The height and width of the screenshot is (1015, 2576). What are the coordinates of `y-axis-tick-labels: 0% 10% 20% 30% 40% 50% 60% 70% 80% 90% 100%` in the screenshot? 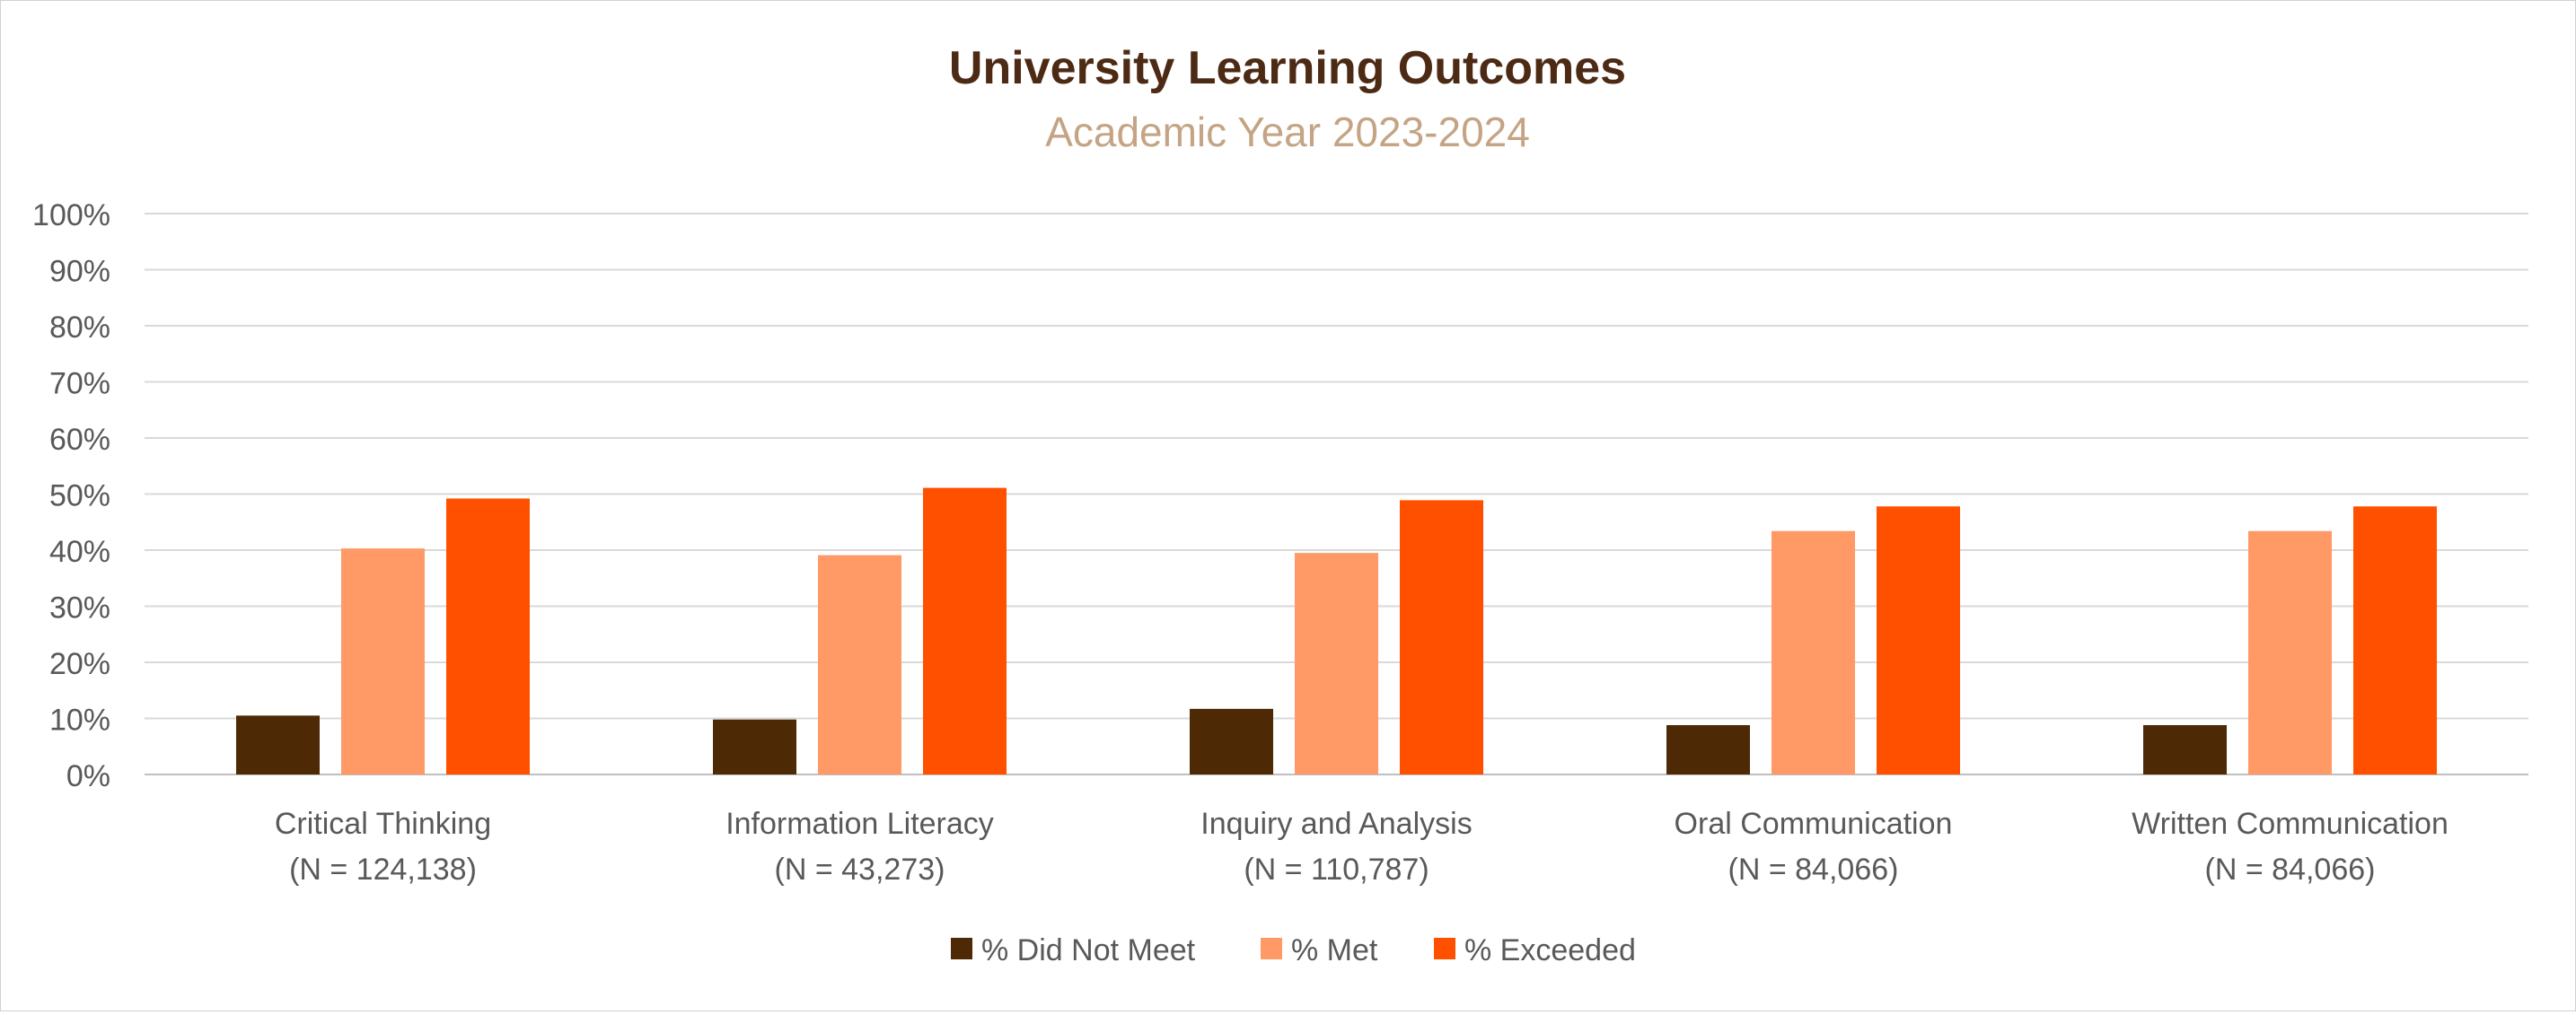 It's located at (71, 496).